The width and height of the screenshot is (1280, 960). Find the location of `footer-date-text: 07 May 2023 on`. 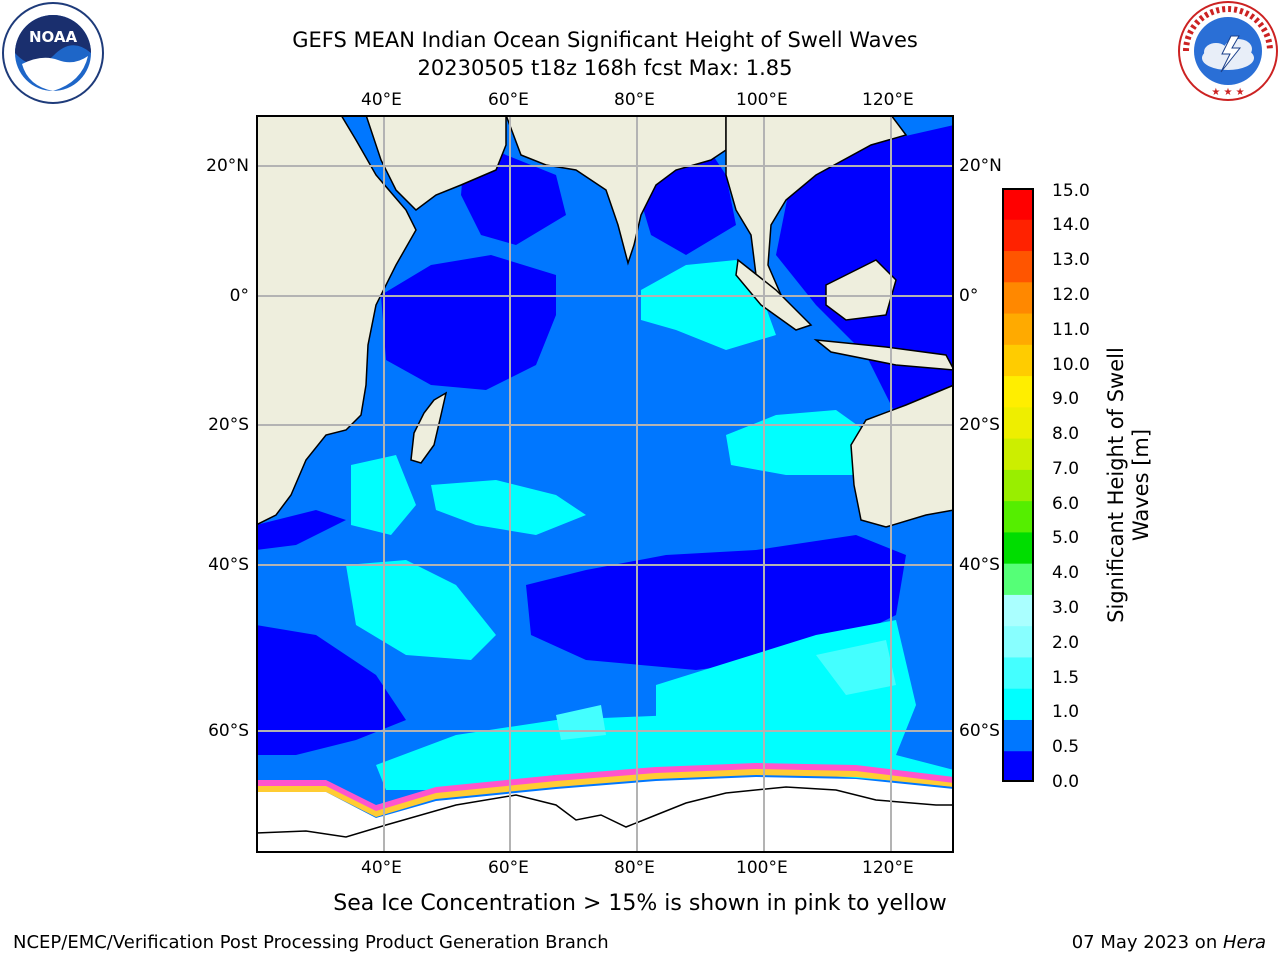

footer-date-text: 07 May 2023 on is located at coordinates (1147, 942).